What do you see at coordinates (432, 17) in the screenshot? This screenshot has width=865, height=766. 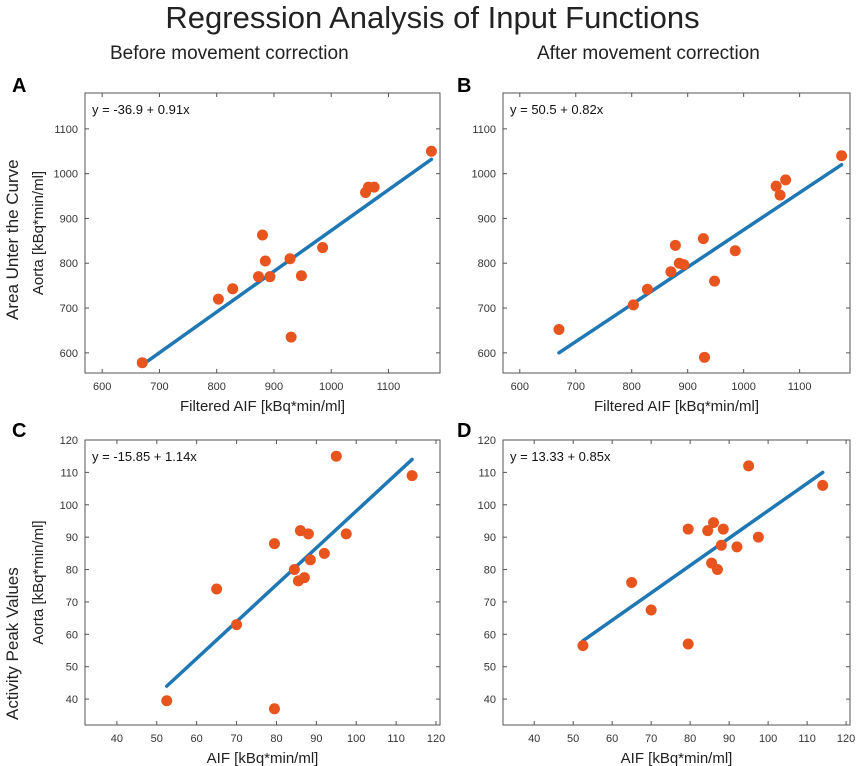 I see `figure-title: Regression Analysis of Input Functions` at bounding box center [432, 17].